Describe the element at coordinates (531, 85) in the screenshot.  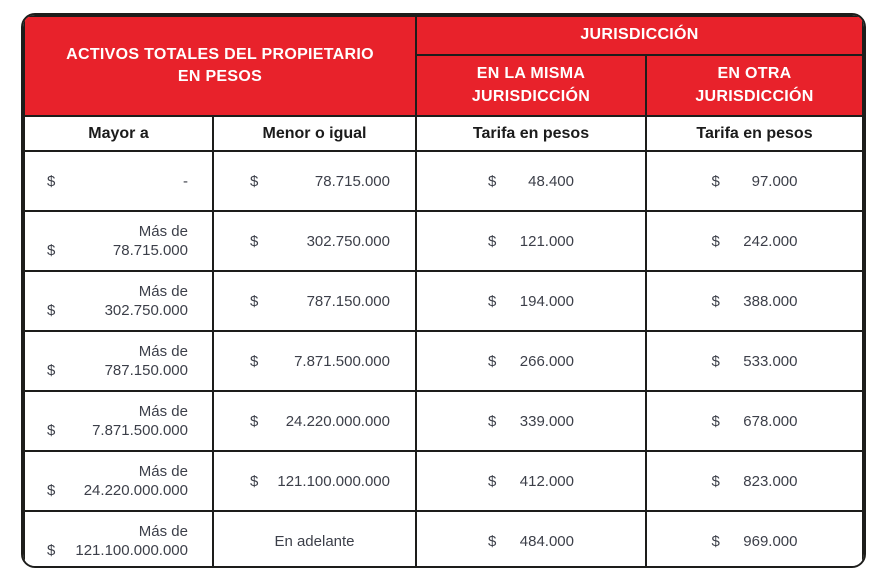
I see `same-jurisdiction-header: EN LA MISMA JURISDICCIÓN` at that location.